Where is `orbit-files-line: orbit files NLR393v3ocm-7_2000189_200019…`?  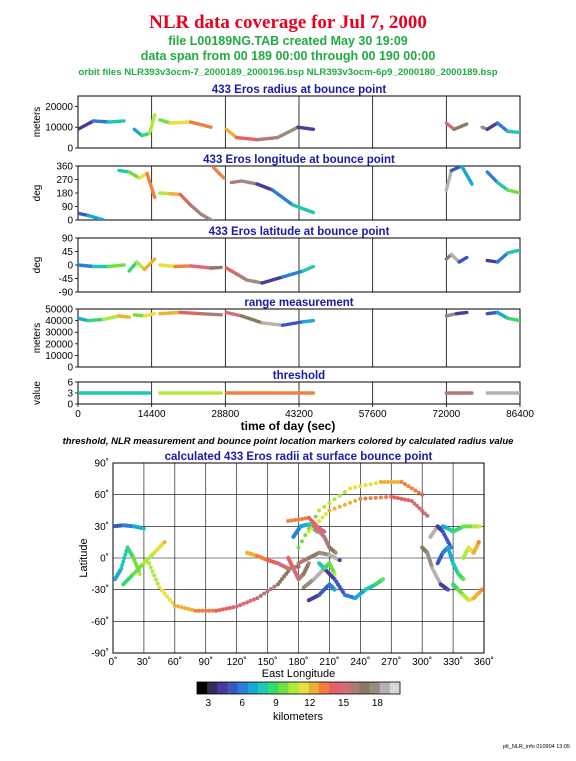
orbit-files-line: orbit files NLR393v3ocm-7_2000189_200019… is located at coordinates (287, 72).